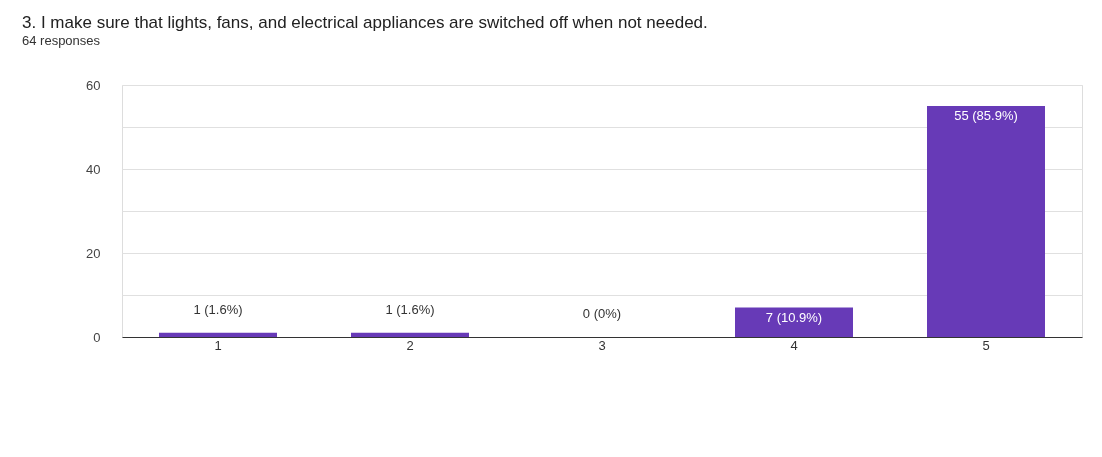 The width and height of the screenshot is (1102, 457). I want to click on y-tick-label: 60, so click(93, 85).